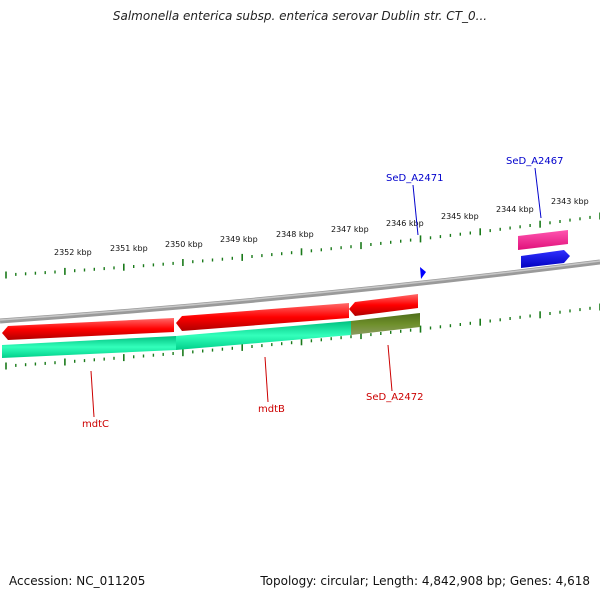 Image resolution: width=600 pixels, height=600 pixels. I want to click on cds-bar-mdtB-green, so click(263, 335).